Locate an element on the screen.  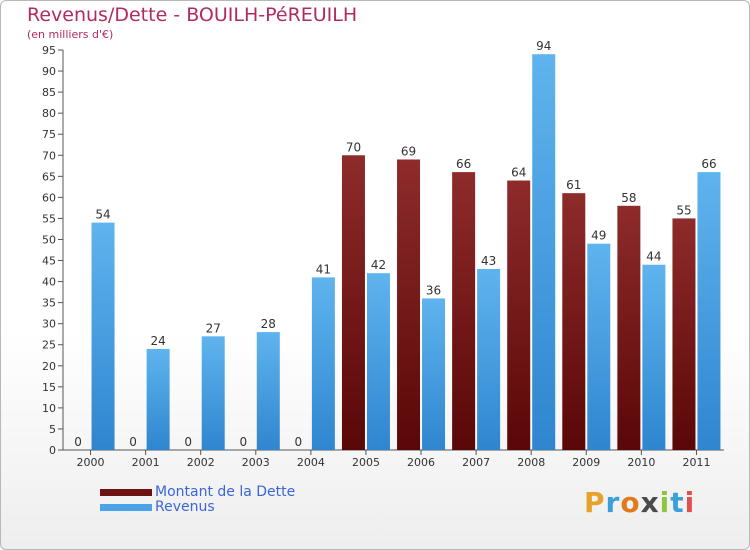
logo-letter: r is located at coordinates (613, 502).